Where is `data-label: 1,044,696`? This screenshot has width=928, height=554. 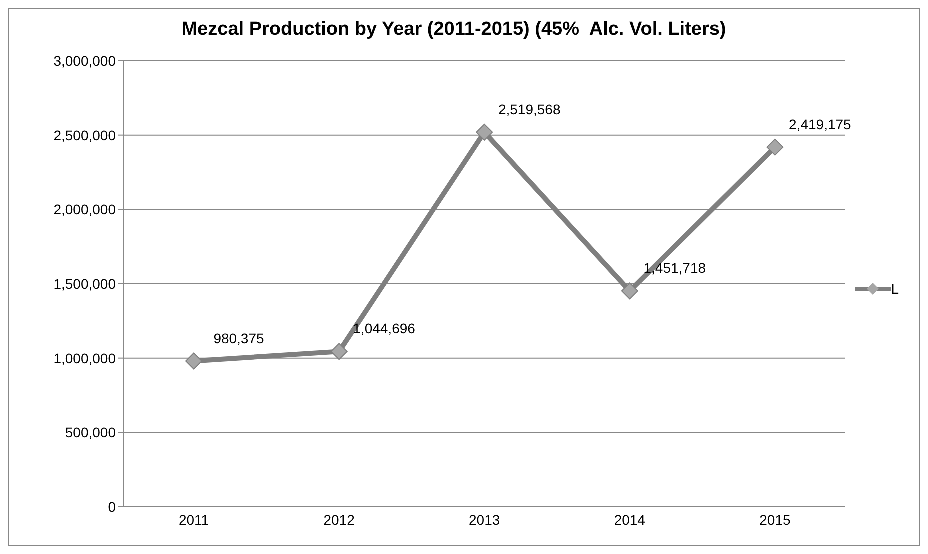
data-label: 1,044,696 is located at coordinates (384, 328).